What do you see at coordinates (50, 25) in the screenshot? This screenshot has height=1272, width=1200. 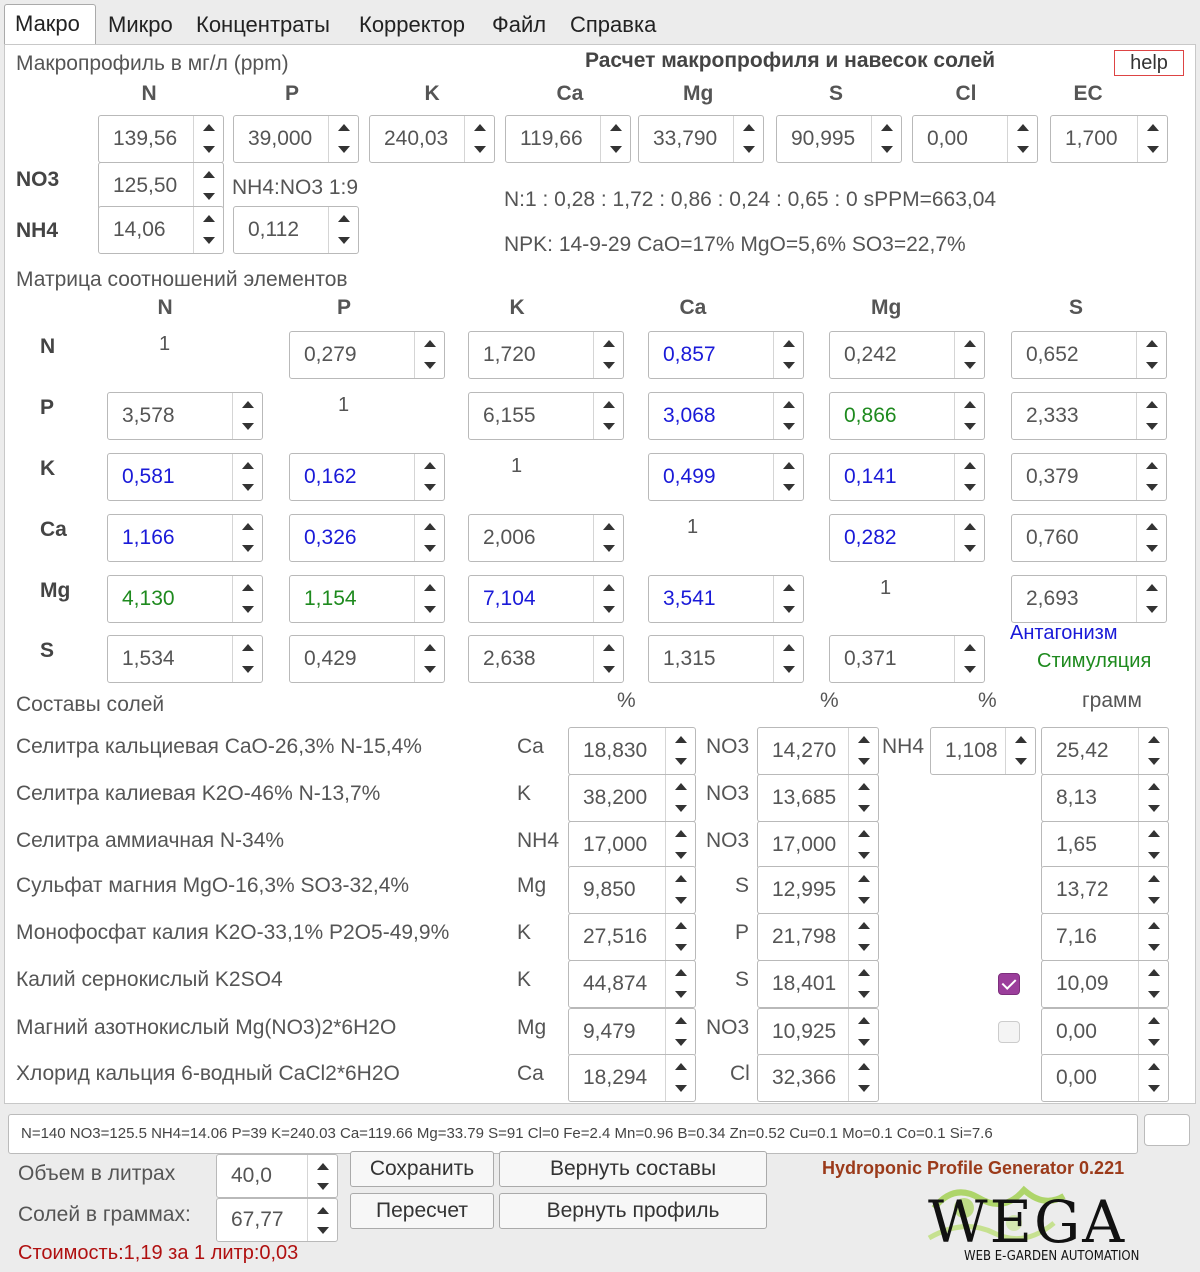 I see `tab-macro: Макро` at bounding box center [50, 25].